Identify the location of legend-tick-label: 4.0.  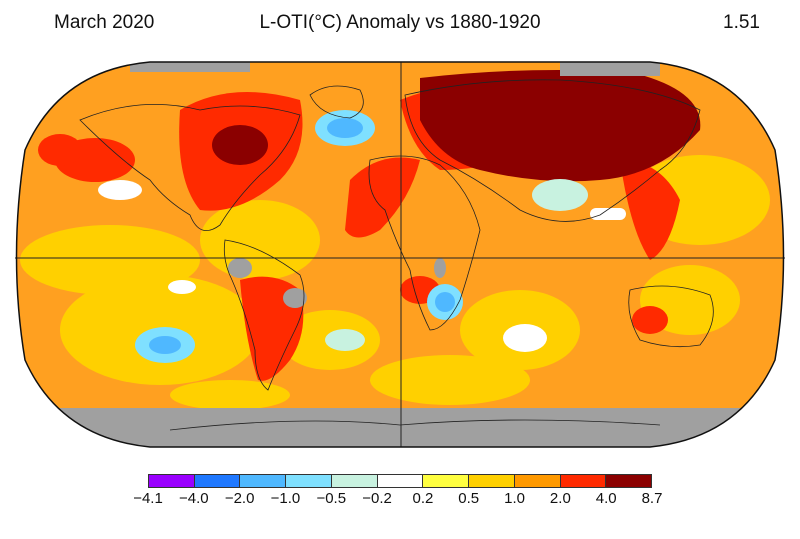
(606, 498).